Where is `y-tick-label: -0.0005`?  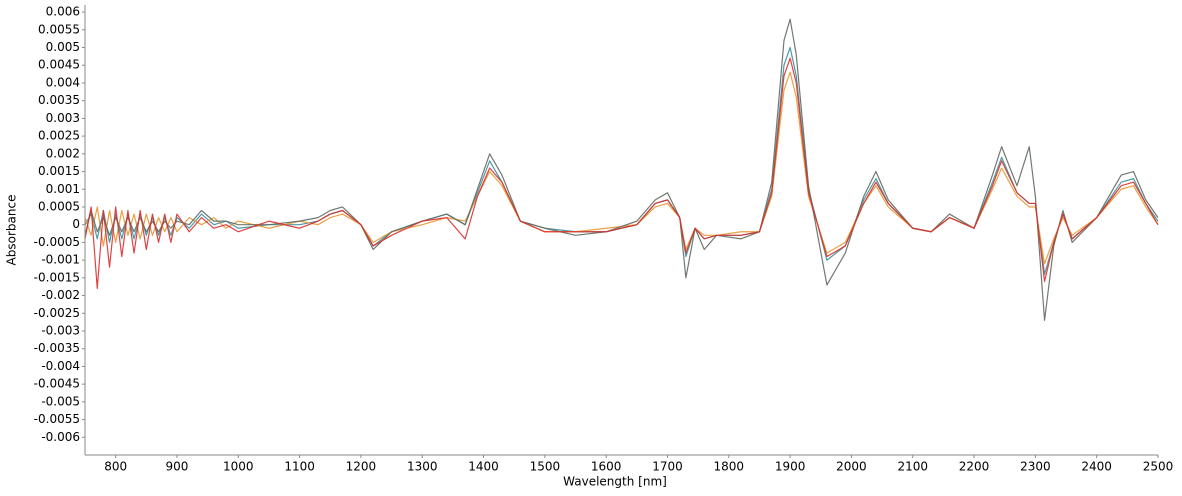
y-tick-label: -0.0005 is located at coordinates (57, 242).